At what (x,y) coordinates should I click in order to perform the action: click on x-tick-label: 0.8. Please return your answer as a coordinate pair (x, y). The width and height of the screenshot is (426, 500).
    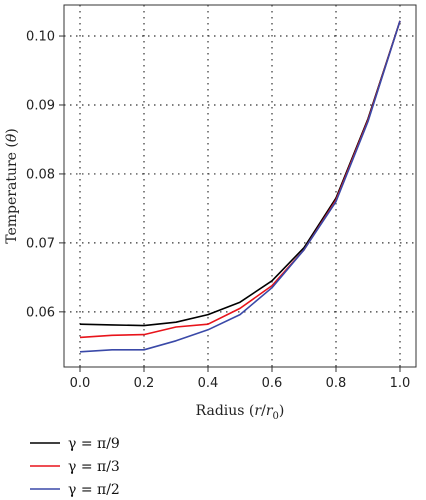
    Looking at the image, I should click on (336, 383).